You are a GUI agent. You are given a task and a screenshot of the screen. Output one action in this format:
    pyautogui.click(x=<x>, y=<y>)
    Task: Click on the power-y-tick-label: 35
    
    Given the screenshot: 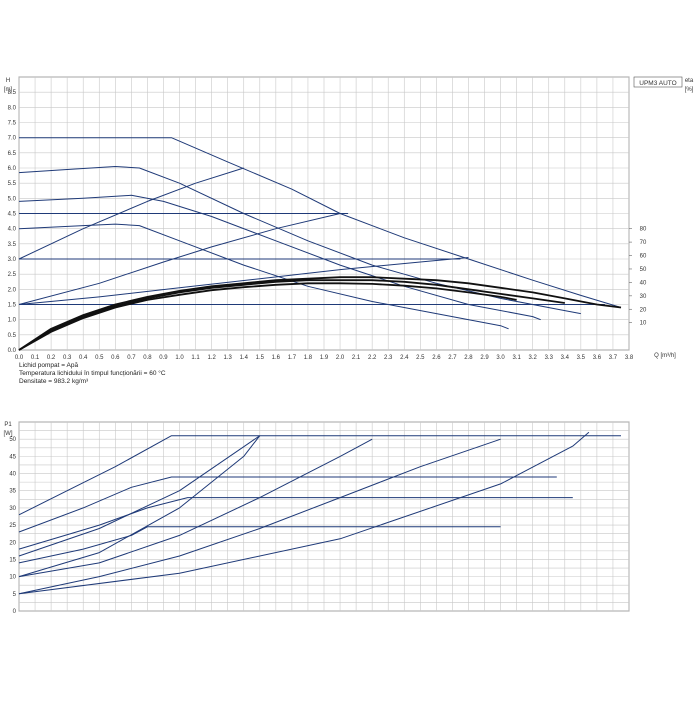 What is the action you would take?
    pyautogui.click(x=12, y=492)
    